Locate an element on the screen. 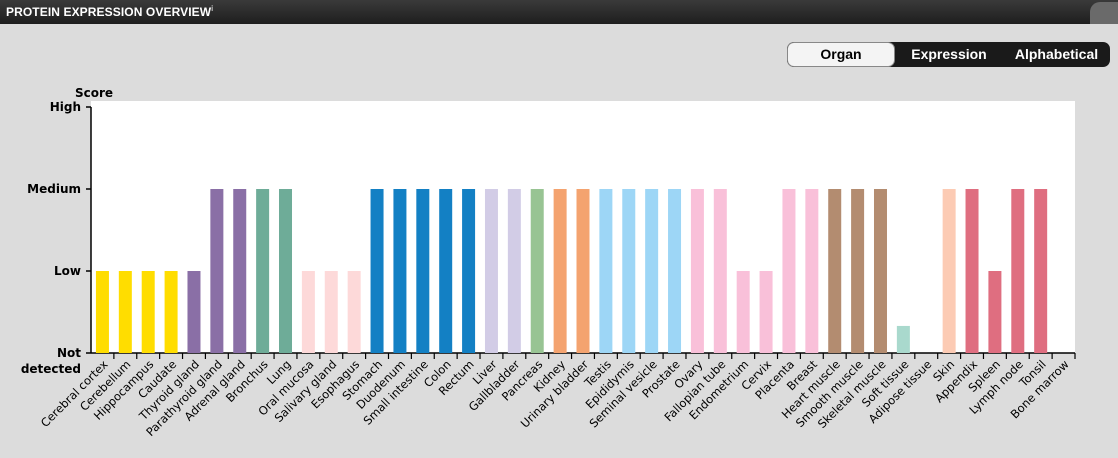 The image size is (1118, 458). sort-button-group: Organ Expression Alphabetical is located at coordinates (948, 54).